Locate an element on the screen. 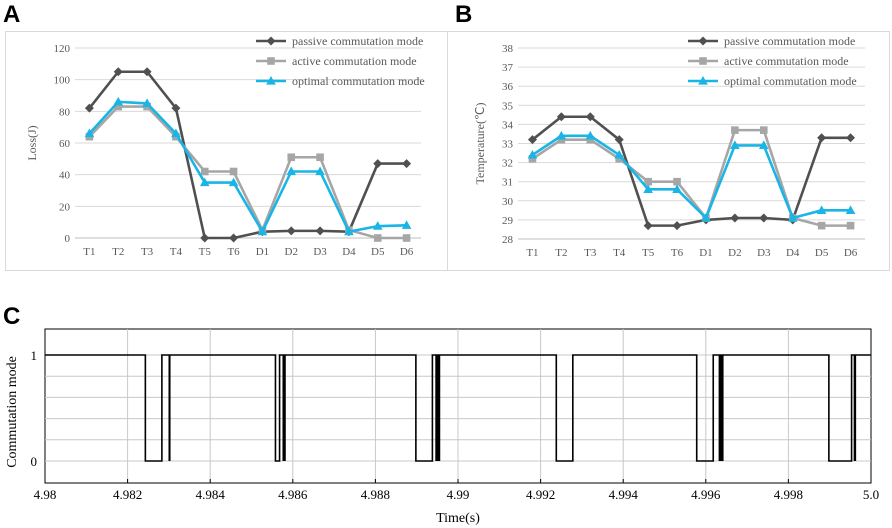 The height and width of the screenshot is (528, 892). chart-b-ytick-label: 33 is located at coordinates (508, 145).